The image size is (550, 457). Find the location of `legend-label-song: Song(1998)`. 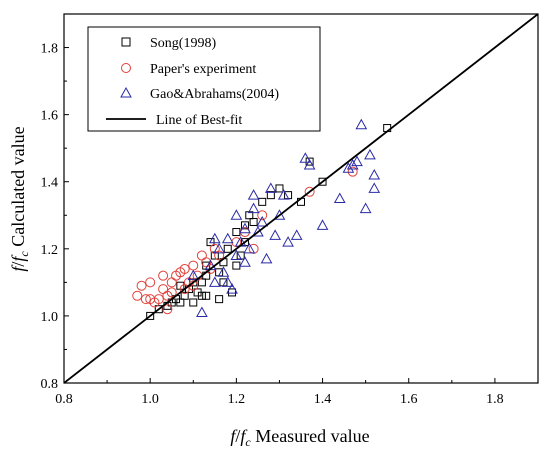

legend-label-song: Song(1998) is located at coordinates (183, 43).